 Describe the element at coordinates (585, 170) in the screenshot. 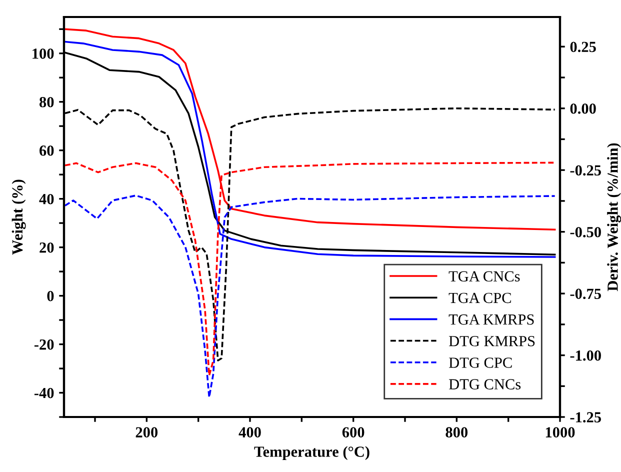

I see `y2-tick-label: -0.25` at that location.